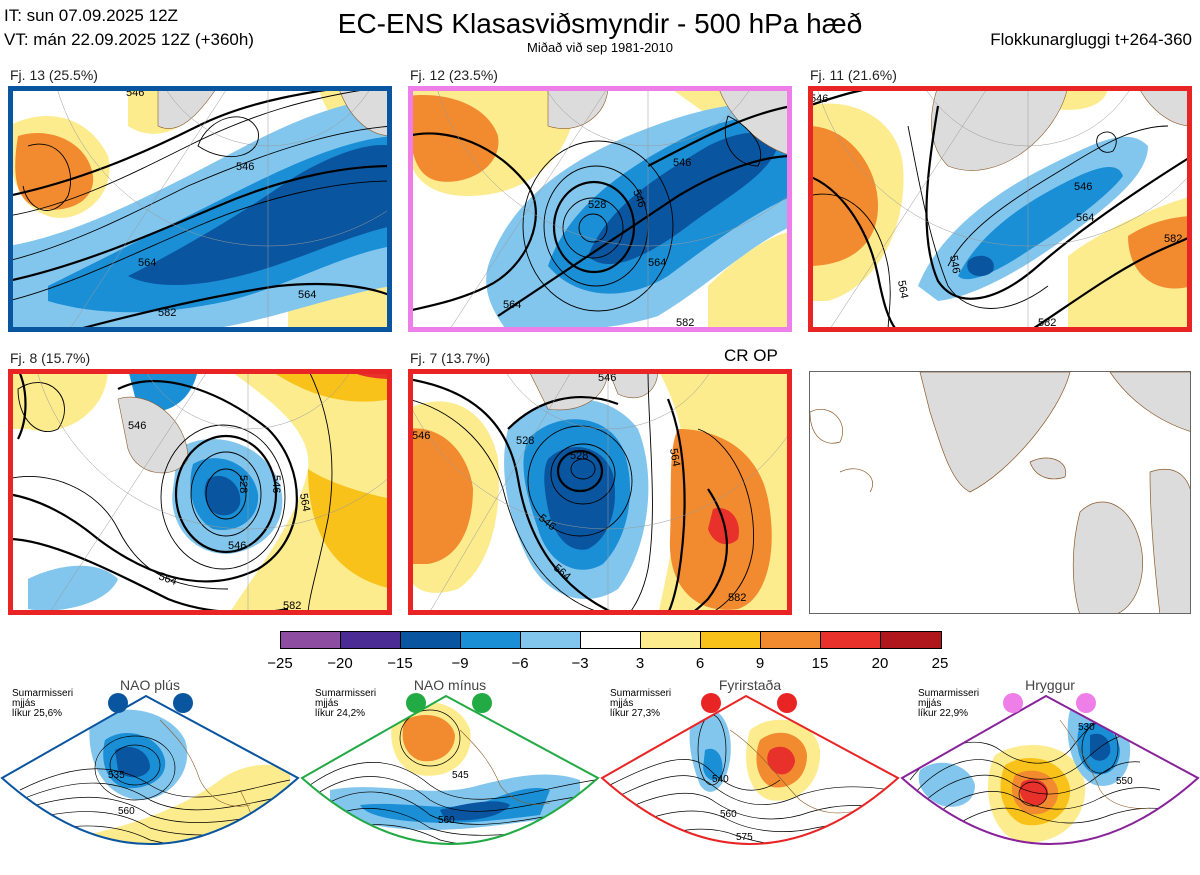  What do you see at coordinates (640, 663) in the screenshot?
I see `colorbar-tick: 3` at bounding box center [640, 663].